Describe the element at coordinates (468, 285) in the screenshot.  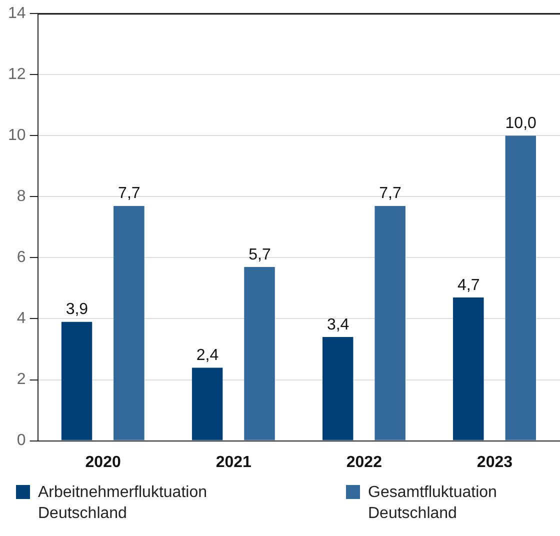
I see `data-label: 4,7` at that location.